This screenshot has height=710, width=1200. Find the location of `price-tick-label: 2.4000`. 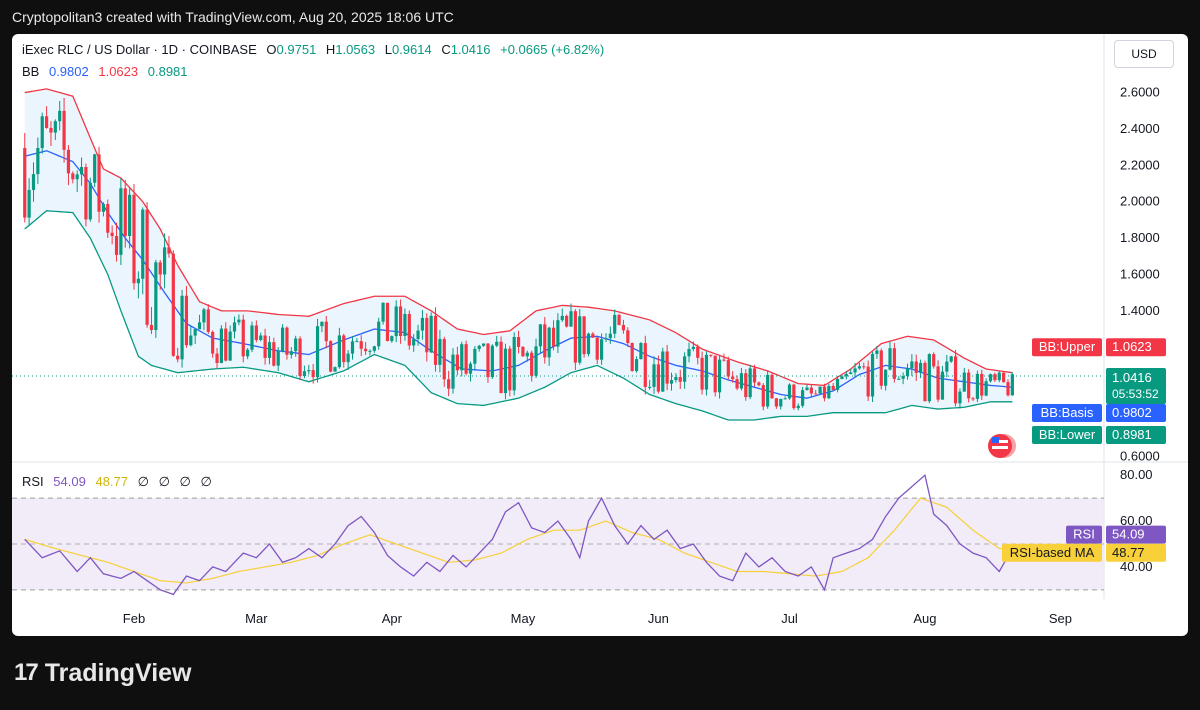

price-tick-label: 2.4000 is located at coordinates (1140, 128).